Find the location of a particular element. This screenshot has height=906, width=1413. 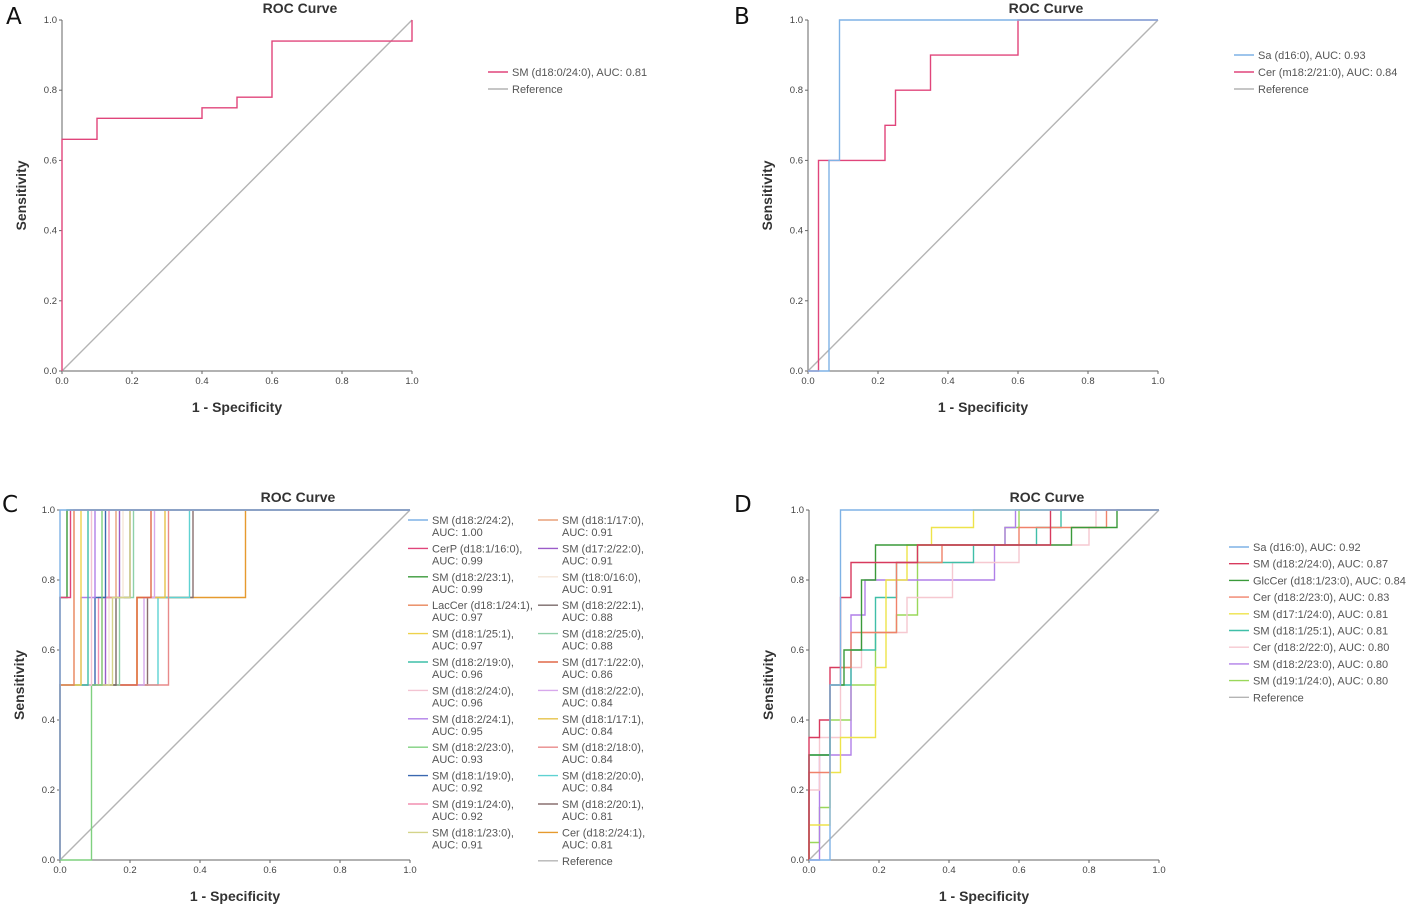

legend-label: SM (d18:2/22:1), is located at coordinates (603, 606).